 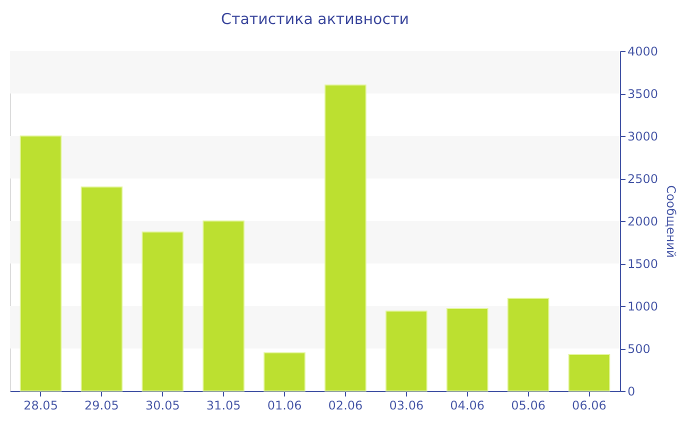 I want to click on x-tick-label: 30.05, so click(x=162, y=405).